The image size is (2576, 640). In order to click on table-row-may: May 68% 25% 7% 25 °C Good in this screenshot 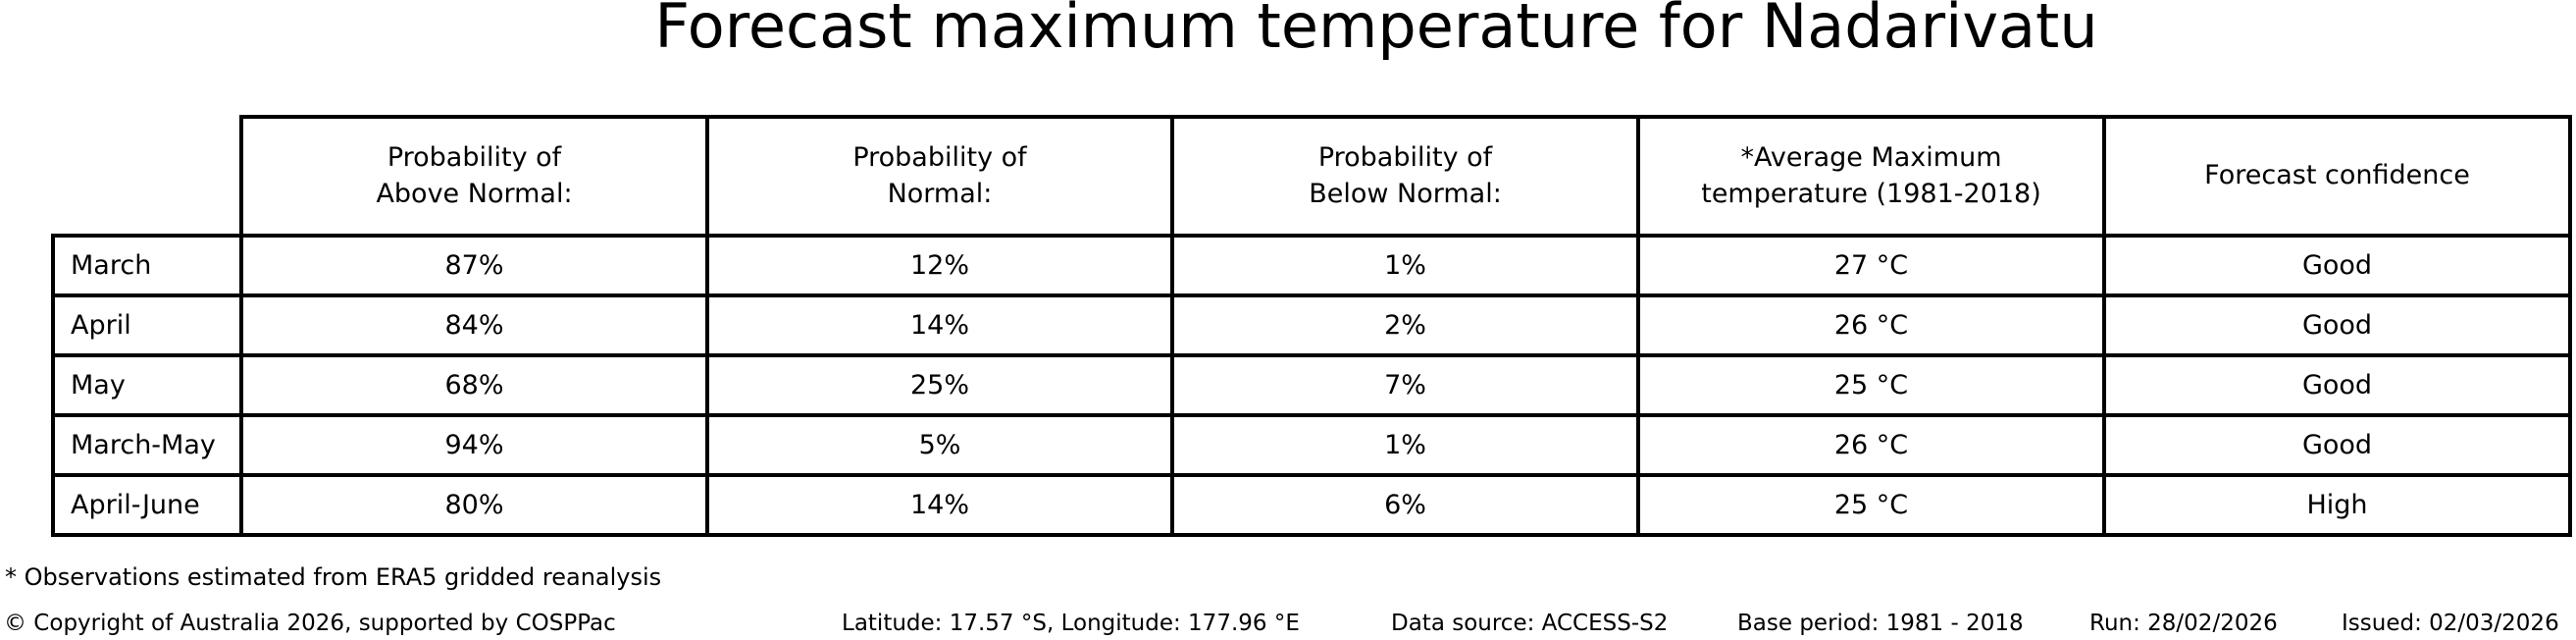, I will do `click(1311, 385)`.